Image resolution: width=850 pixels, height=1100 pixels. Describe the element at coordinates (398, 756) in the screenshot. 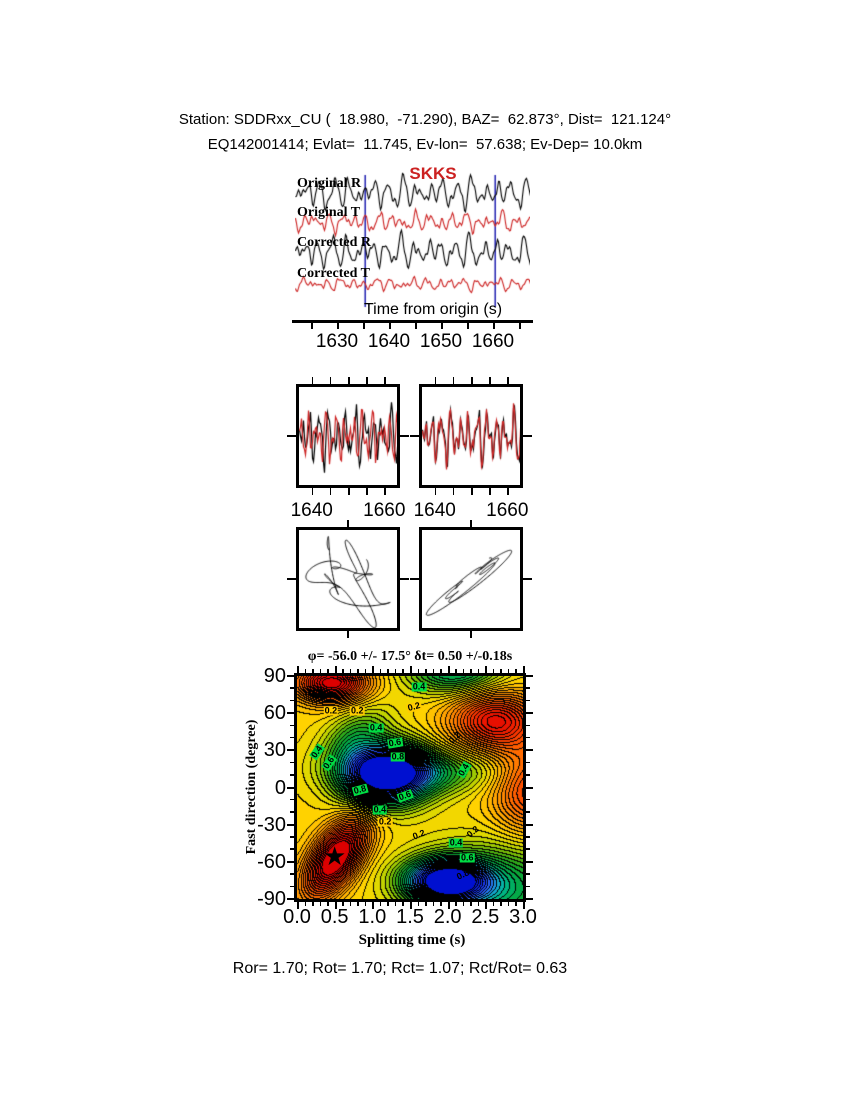

I see `contour-value-label: 0.8` at that location.